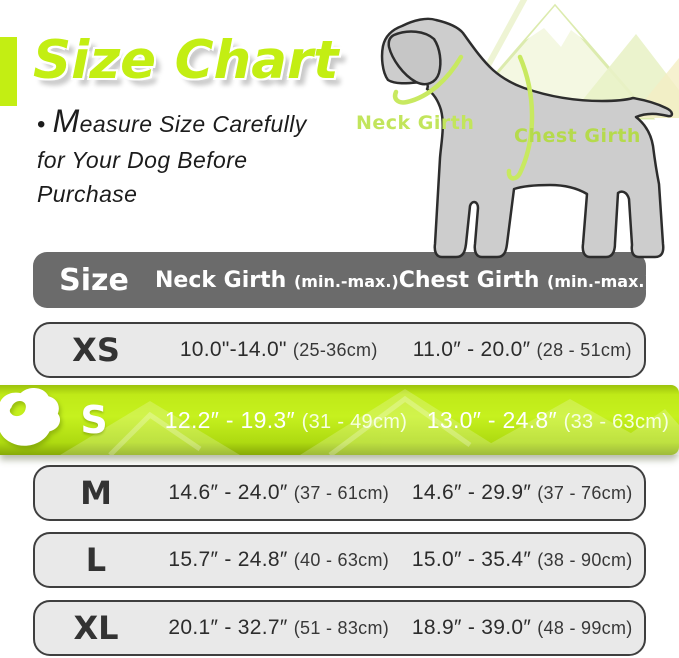 Image resolution: width=679 pixels, height=658 pixels. What do you see at coordinates (66, 121) in the screenshot?
I see `note-lead-letter: M` at bounding box center [66, 121].